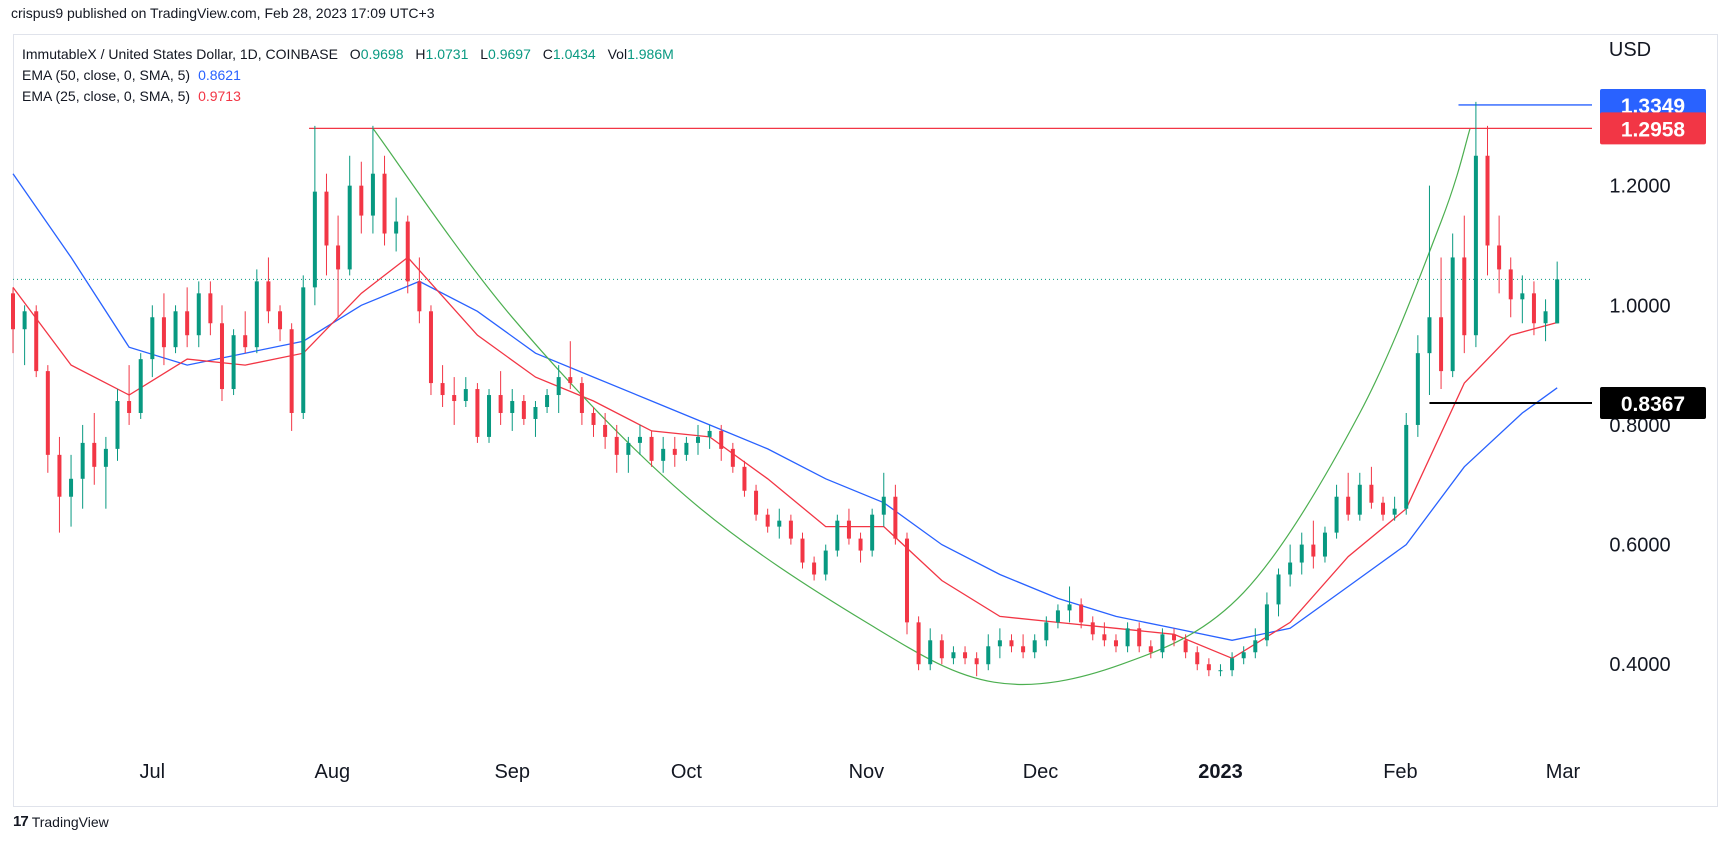 The image size is (1729, 843). Describe the element at coordinates (420, 54) in the screenshot. I see `high-label: H` at that location.